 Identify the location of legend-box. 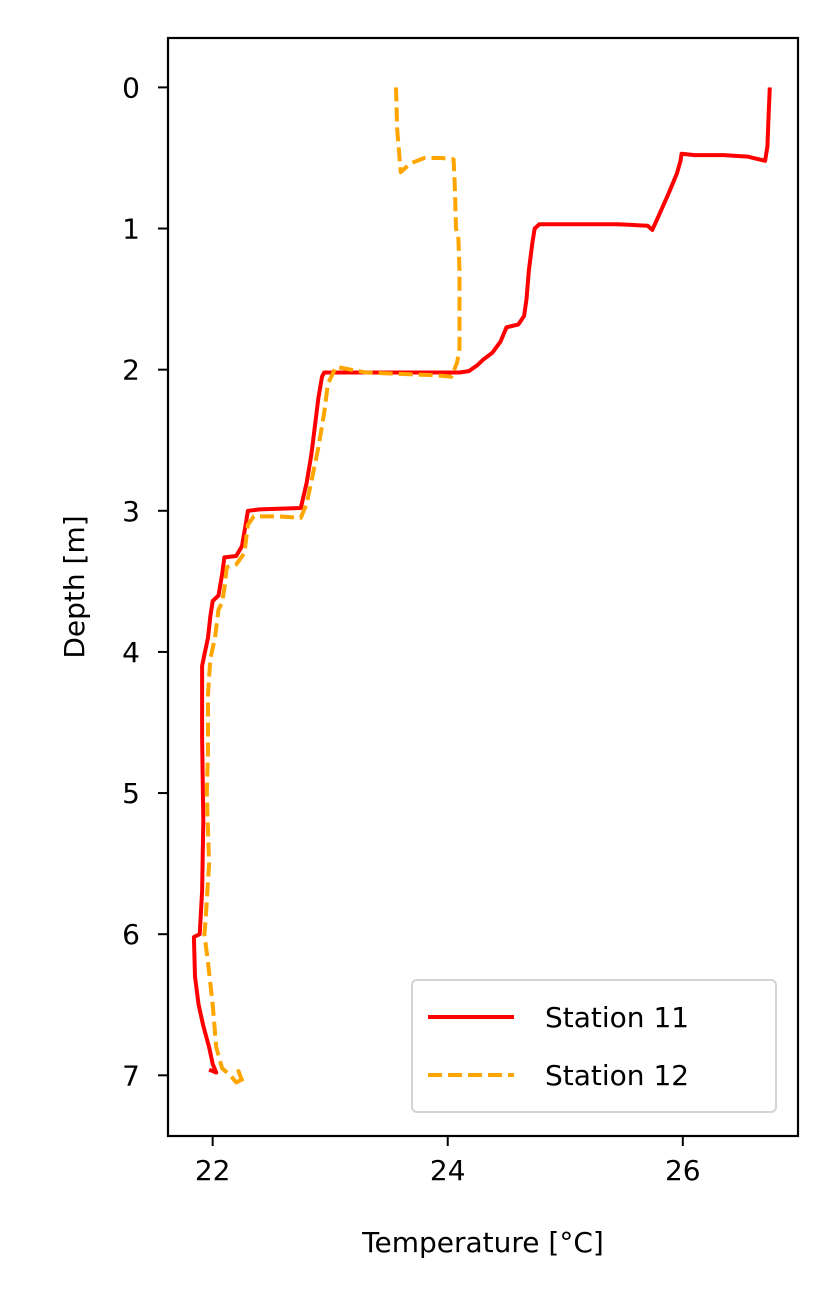
(594, 1046).